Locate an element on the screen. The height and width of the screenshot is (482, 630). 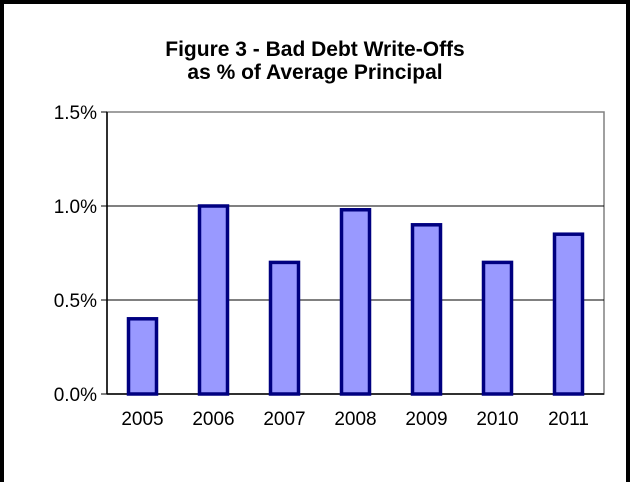
y-tick-label: 1.5% is located at coordinates (75, 113).